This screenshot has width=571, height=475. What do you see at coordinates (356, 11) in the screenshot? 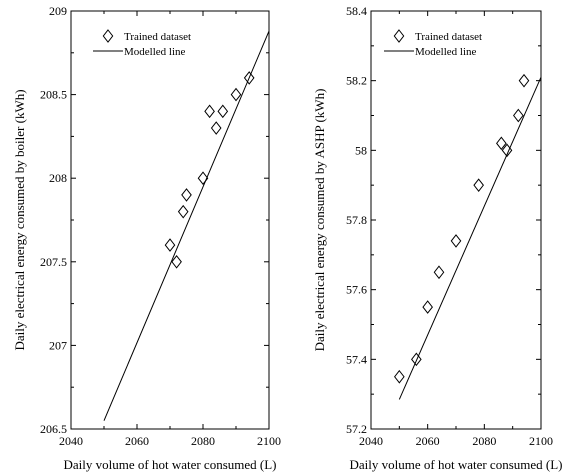
I see `y-tick-label: 58.4` at bounding box center [356, 11].